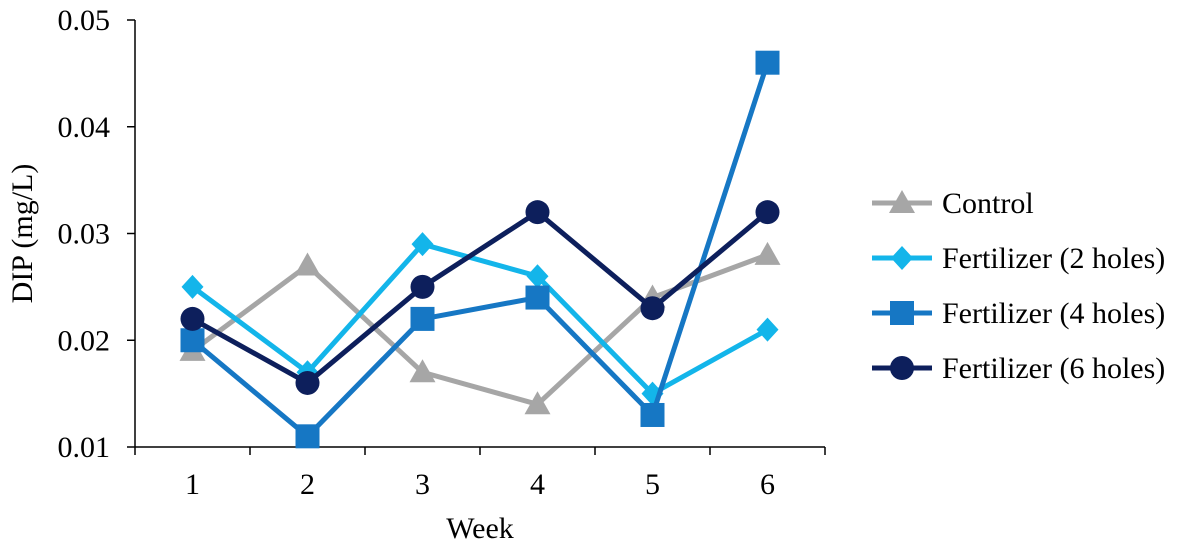 This screenshot has width=1192, height=544. Describe the element at coordinates (22, 234) in the screenshot. I see `y-axis-title: DIP (mg/L)` at that location.